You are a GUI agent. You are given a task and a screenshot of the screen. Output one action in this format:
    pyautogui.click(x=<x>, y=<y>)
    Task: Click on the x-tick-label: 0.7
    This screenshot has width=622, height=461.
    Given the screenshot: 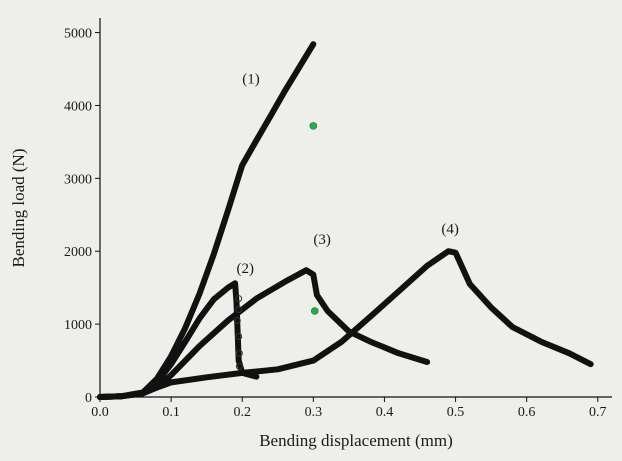 What is the action you would take?
    pyautogui.click(x=598, y=412)
    